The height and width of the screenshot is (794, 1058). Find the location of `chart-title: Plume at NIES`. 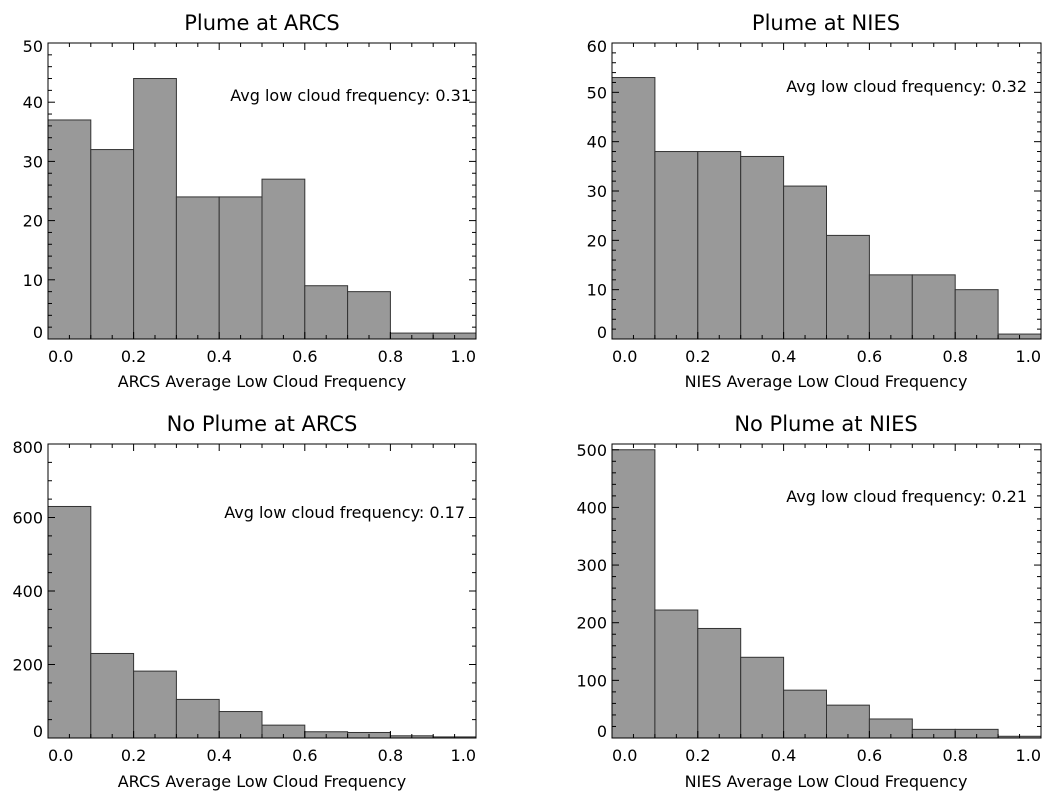

chart-title: Plume at NIES is located at coordinates (826, 23).